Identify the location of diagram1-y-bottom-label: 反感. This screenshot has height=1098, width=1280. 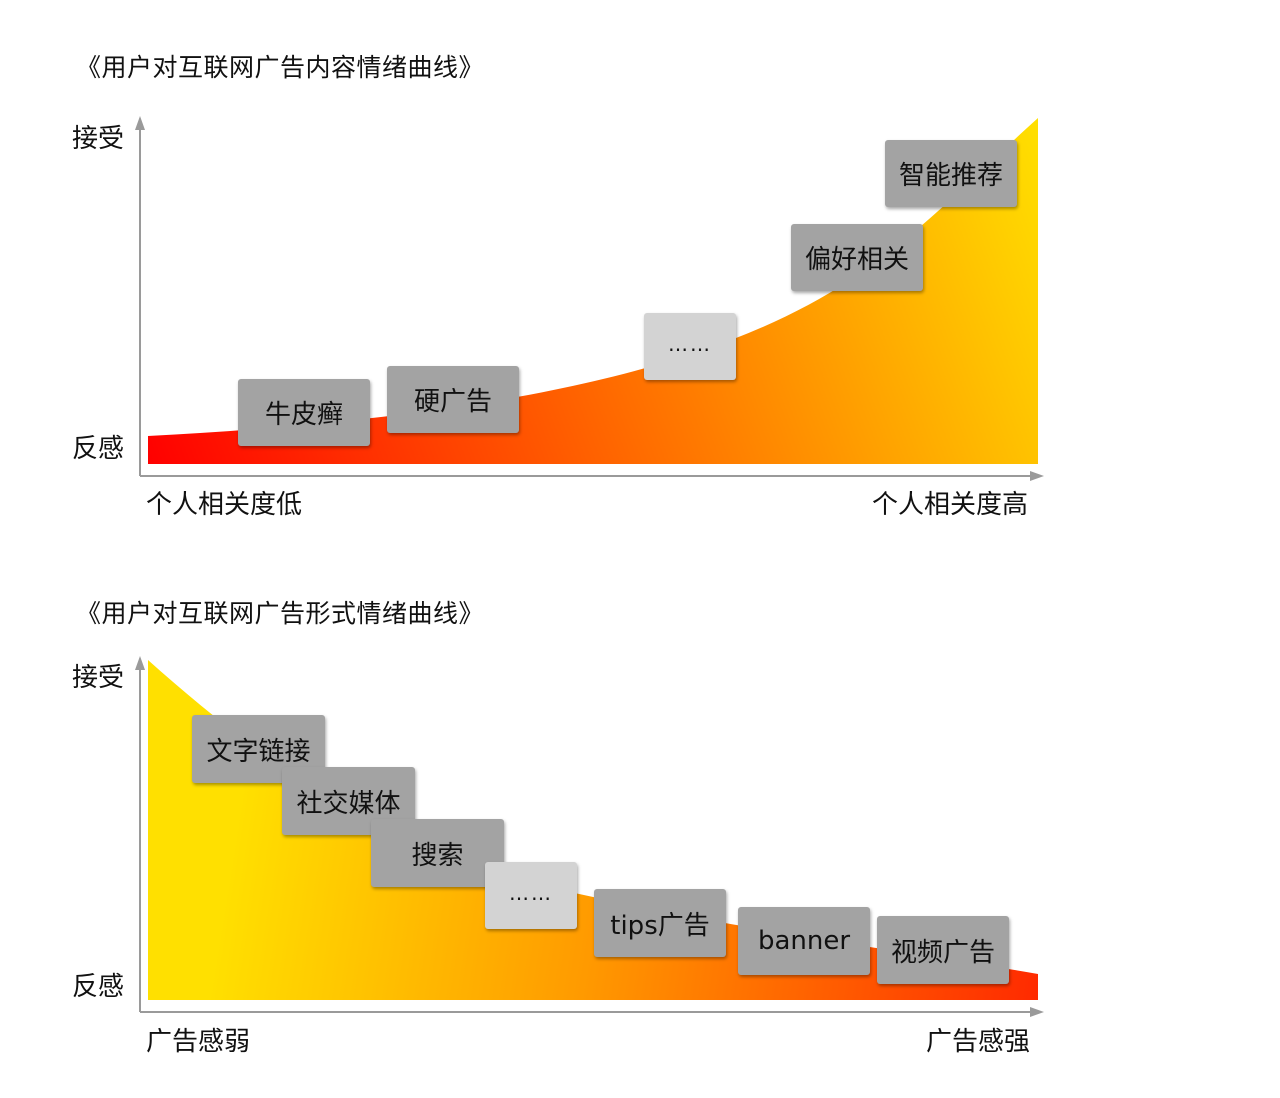
(98, 449).